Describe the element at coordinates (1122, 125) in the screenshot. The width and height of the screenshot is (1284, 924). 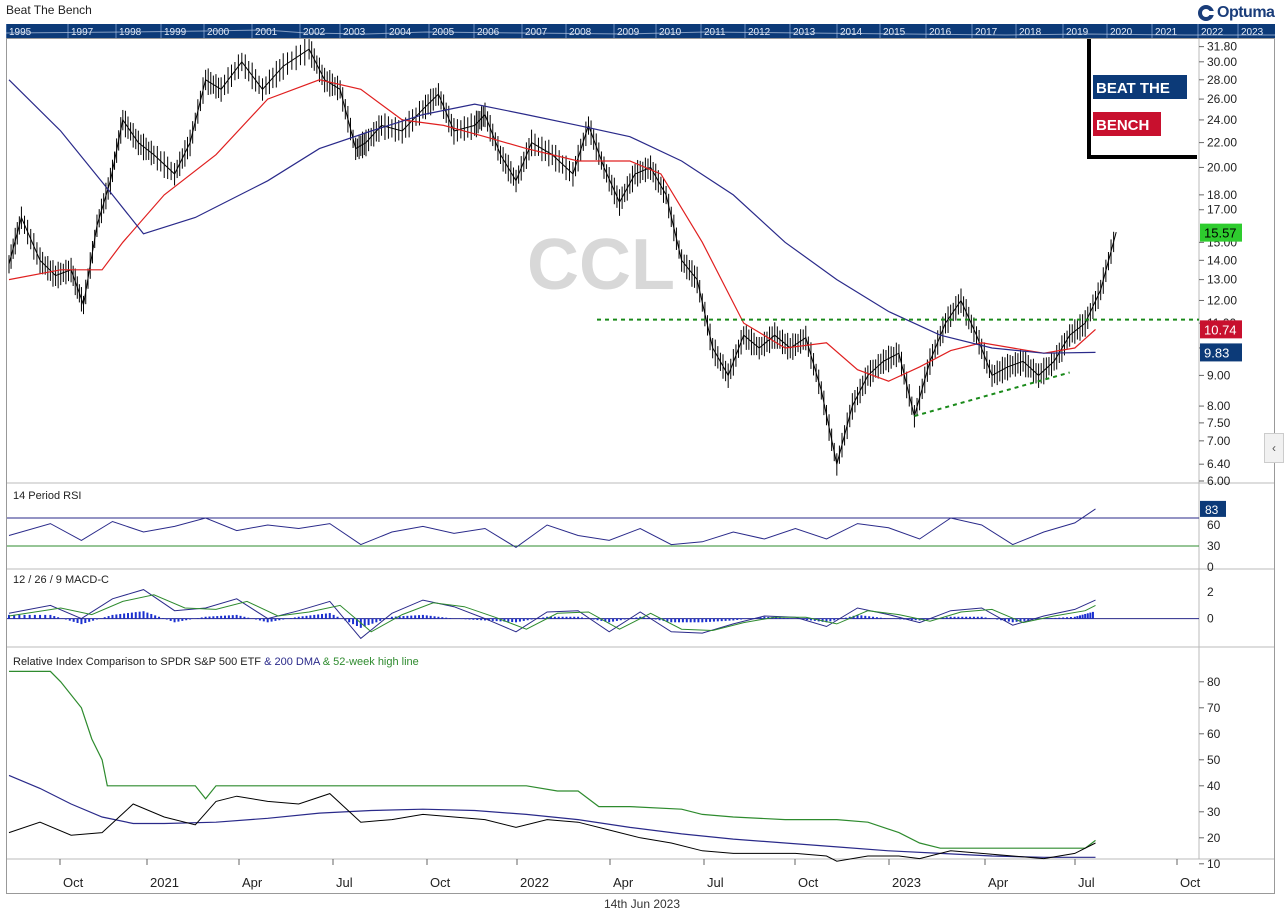
I see `logo-line2: BENCH` at that location.